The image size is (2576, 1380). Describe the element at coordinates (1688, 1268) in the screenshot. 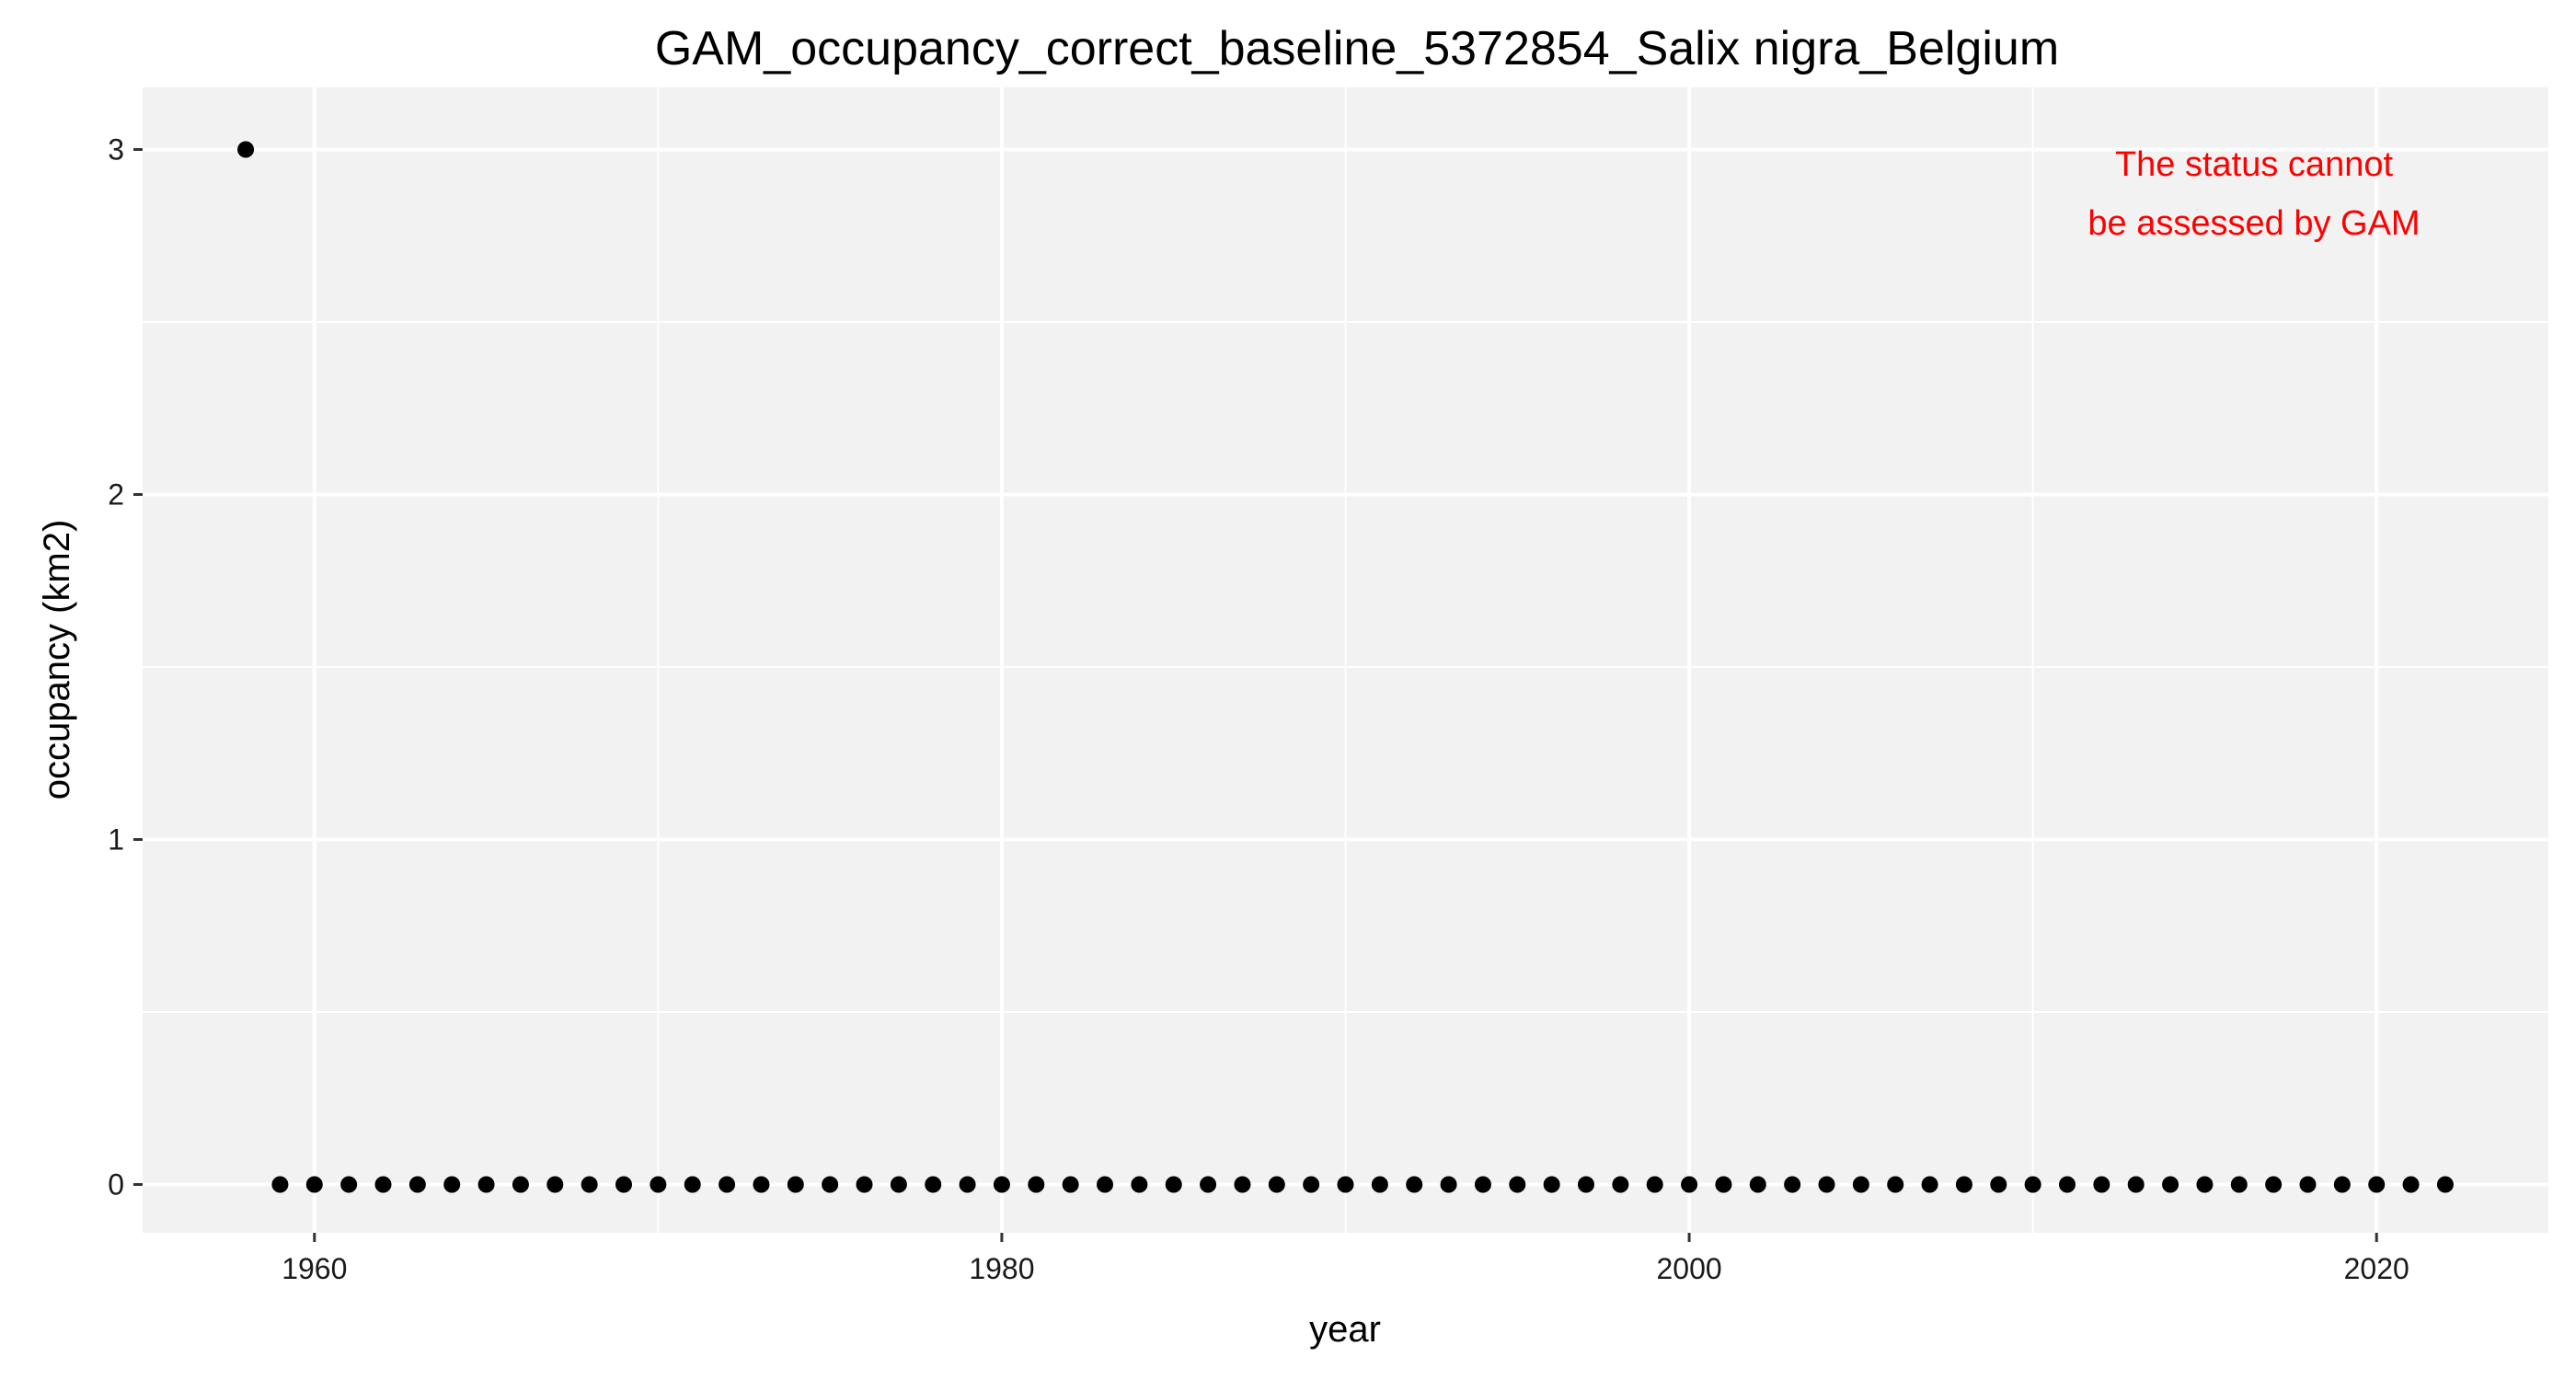

I see `x-tick-label: 2000` at that location.